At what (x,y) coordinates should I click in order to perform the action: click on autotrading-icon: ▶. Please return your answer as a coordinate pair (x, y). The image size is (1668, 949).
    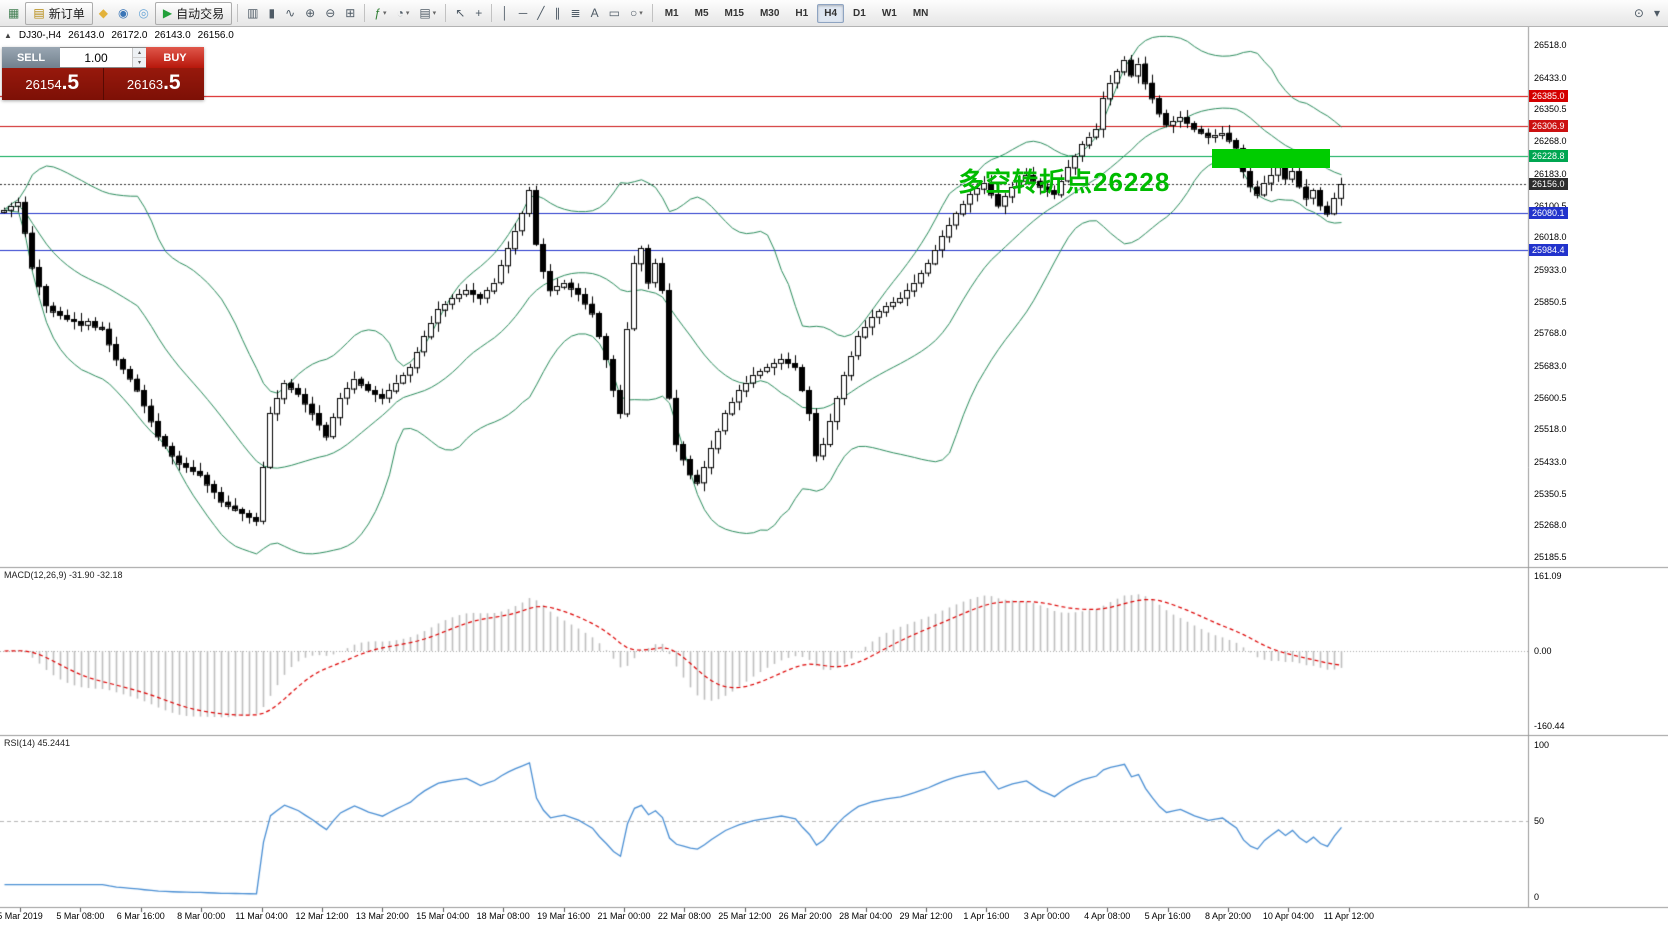
    Looking at the image, I should click on (167, 13).